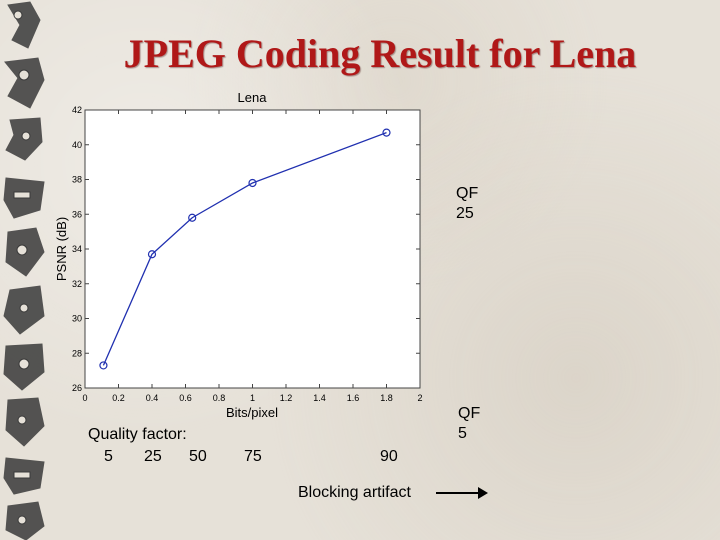 This screenshot has width=720, height=540. Describe the element at coordinates (354, 492) in the screenshot. I see `blocking-artifact-label: Blocking artifact` at that location.